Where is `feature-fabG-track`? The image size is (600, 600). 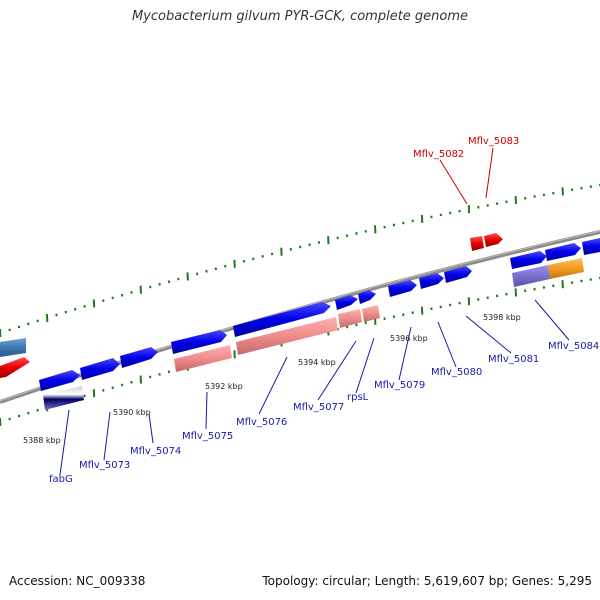 feature-fabG-track is located at coordinates (63, 398).